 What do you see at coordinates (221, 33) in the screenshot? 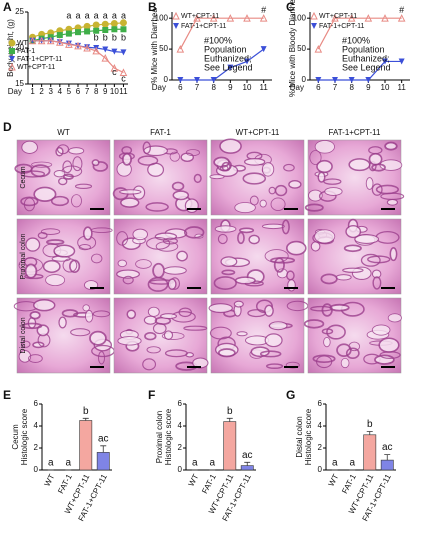
I see `series-line` at bounding box center [221, 33].